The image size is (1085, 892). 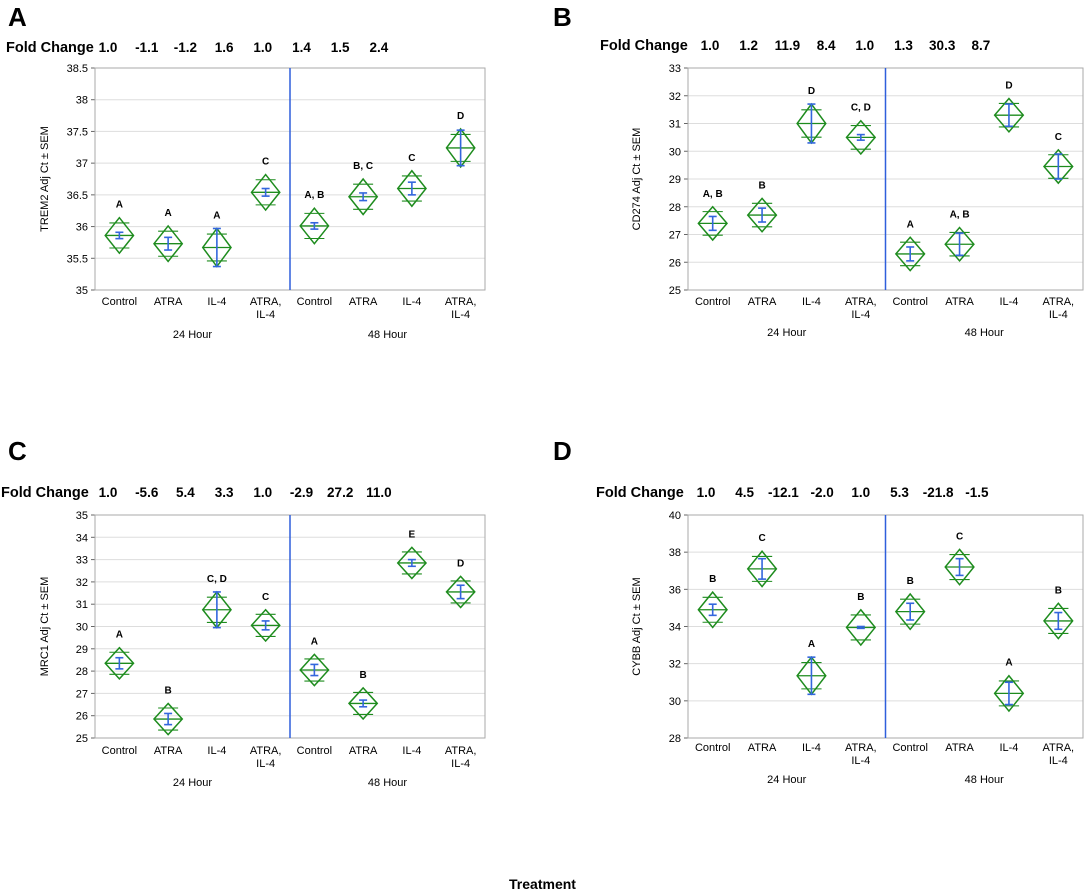 I want to click on y-tick-label: 30, so click(x=82, y=628).